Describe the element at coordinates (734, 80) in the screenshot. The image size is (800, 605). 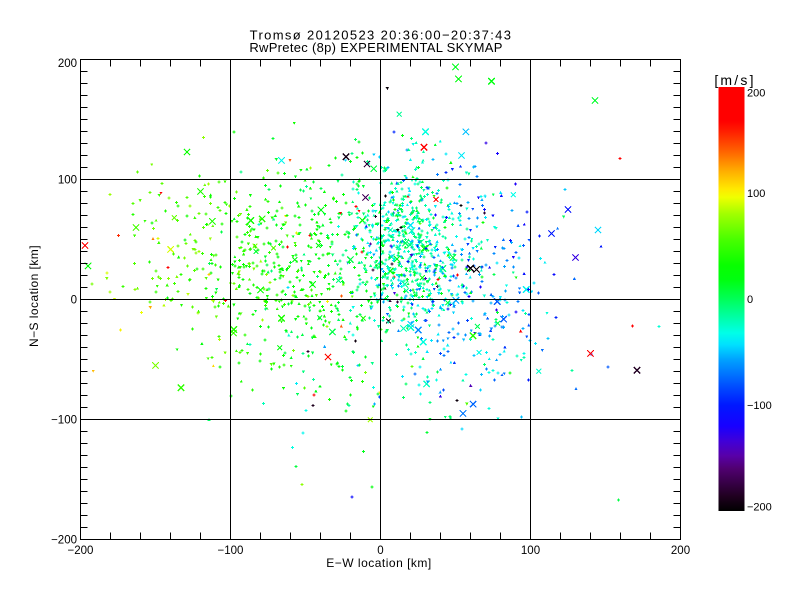
I see `svg-text: [m/s]` at that location.